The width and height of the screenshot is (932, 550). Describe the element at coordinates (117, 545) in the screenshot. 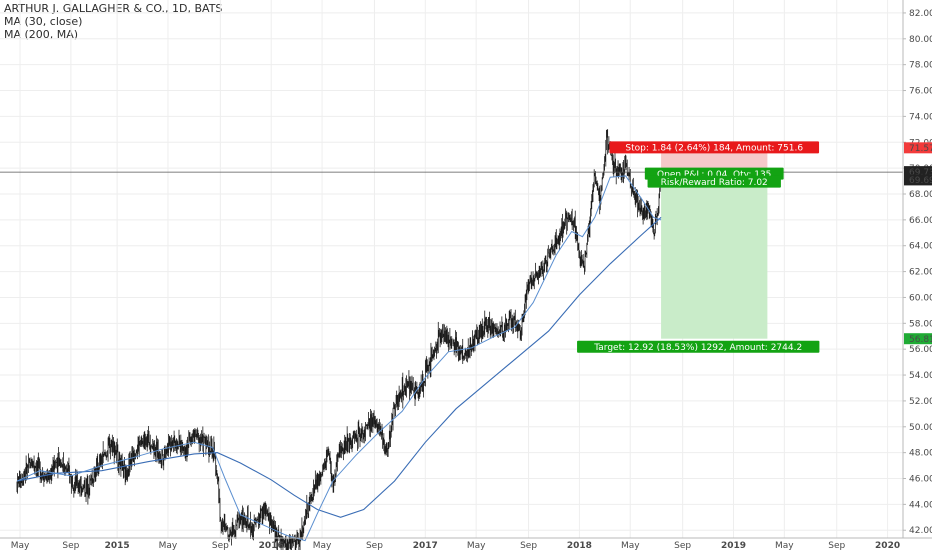

I see `x-tick-label: 2015` at that location.